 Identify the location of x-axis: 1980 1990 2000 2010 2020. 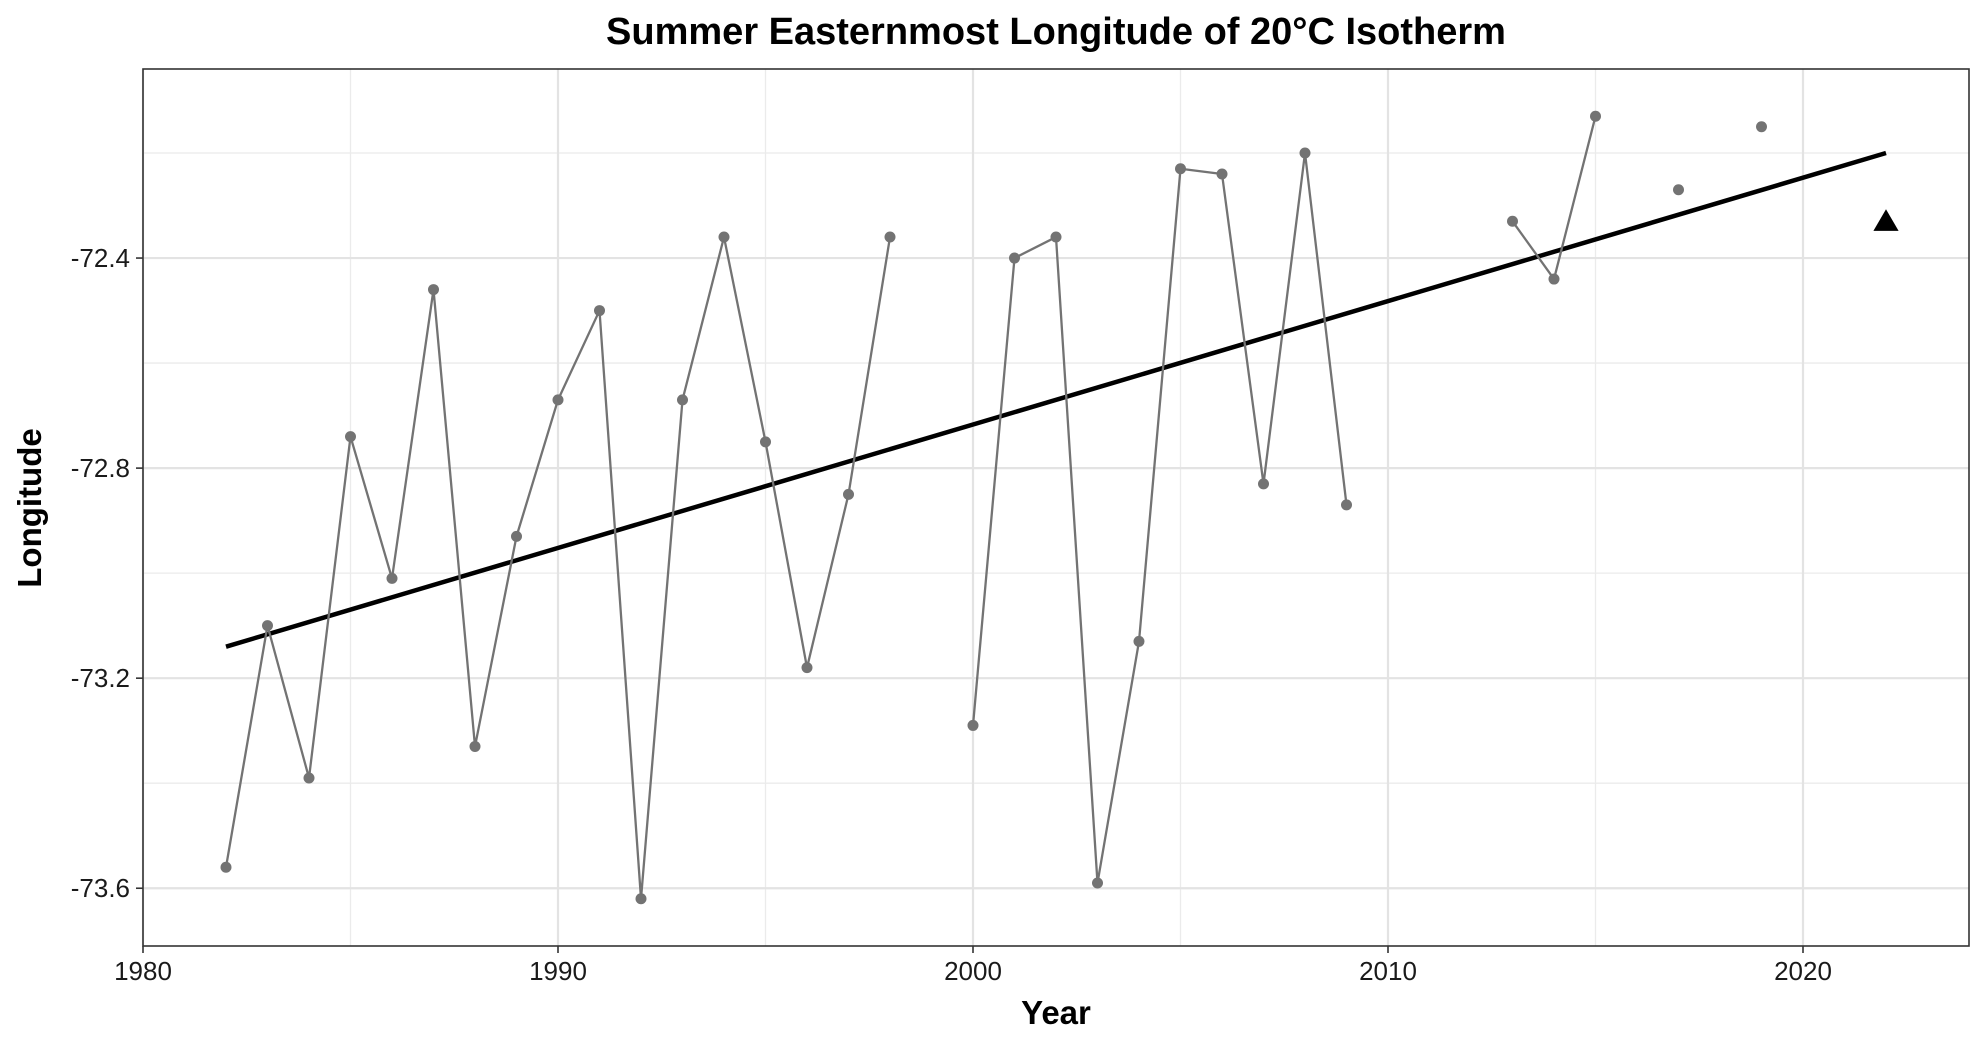
(973, 966).